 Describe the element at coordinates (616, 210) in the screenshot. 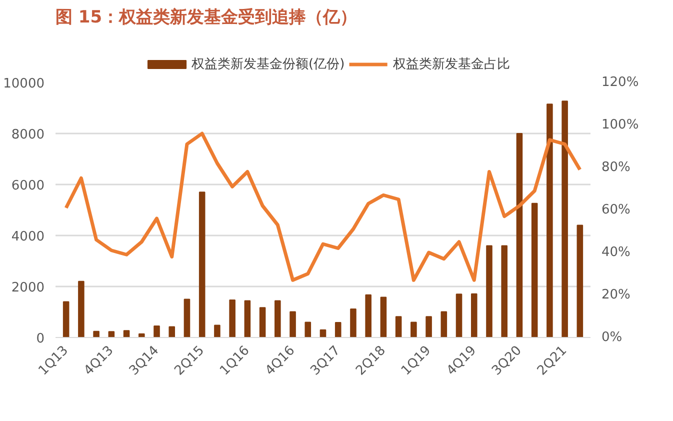

I see `y2-tick-label: 60%` at that location.